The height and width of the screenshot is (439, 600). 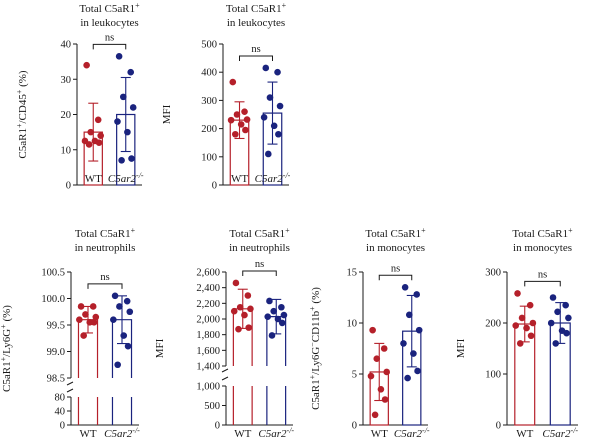 What do you see at coordinates (315, 348) in the screenshot?
I see `y-axis-label: C5aR1+/Ly6G−CD11b+ (%)` at bounding box center [315, 348].